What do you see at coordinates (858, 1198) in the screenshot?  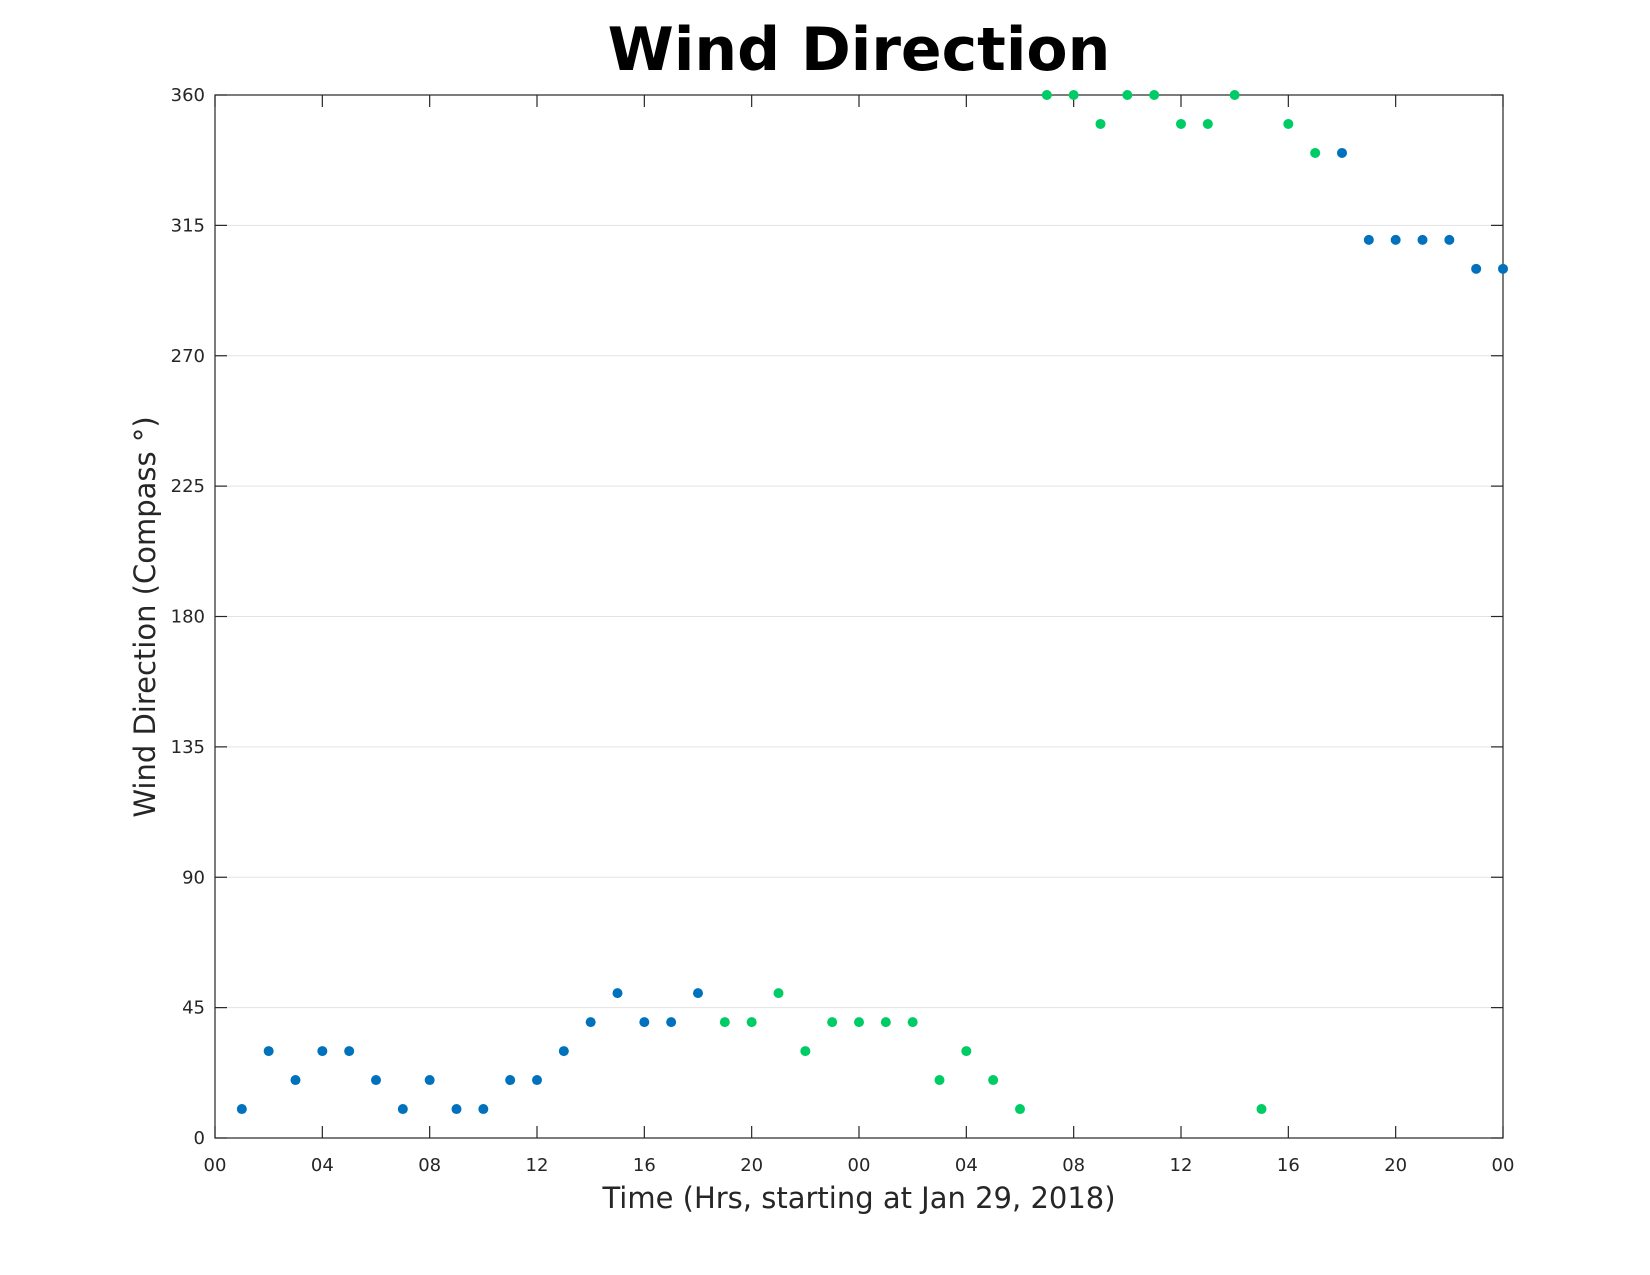 I see `x-axis-label: Time (Hrs, starting at Jan 29, 2018)` at bounding box center [858, 1198].